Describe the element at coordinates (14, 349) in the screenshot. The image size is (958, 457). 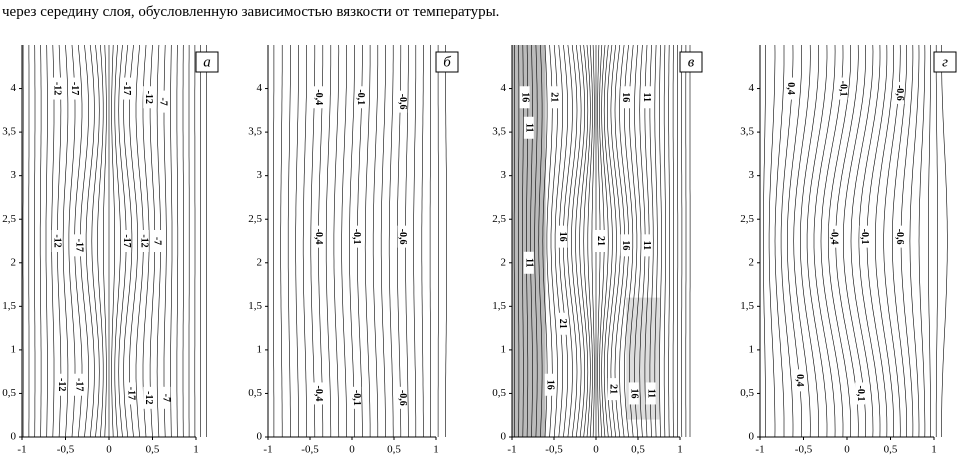
I see `y-tick-label: 1` at that location.